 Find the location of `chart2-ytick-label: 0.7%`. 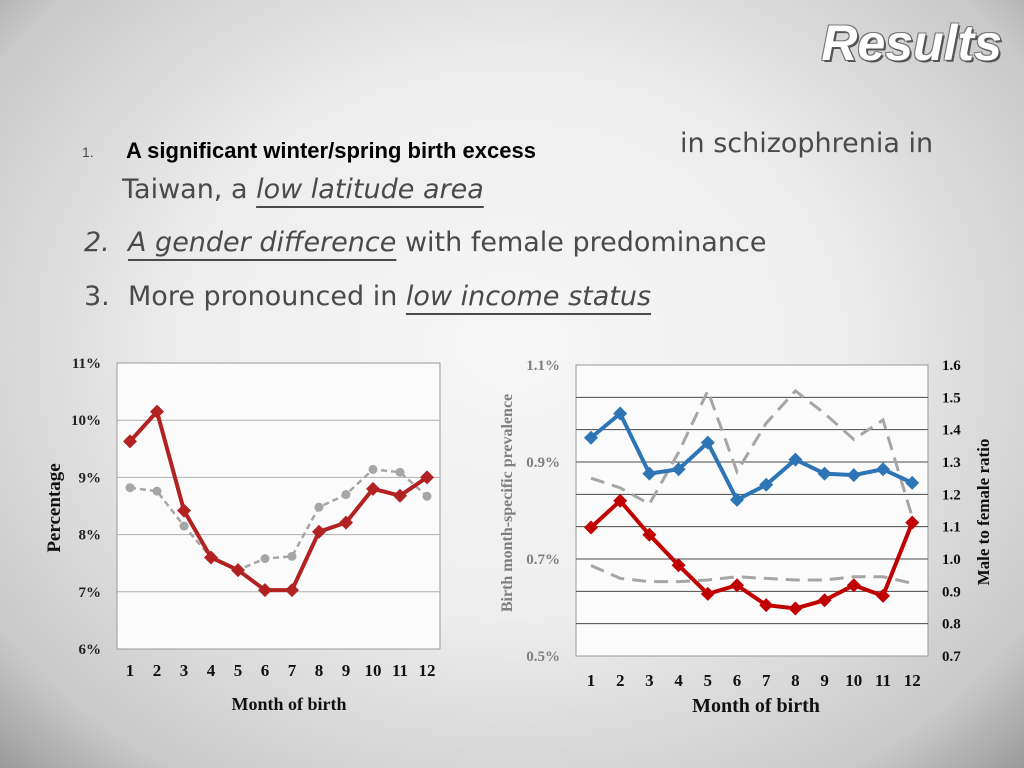

chart2-ytick-label: 0.7% is located at coordinates (543, 560).